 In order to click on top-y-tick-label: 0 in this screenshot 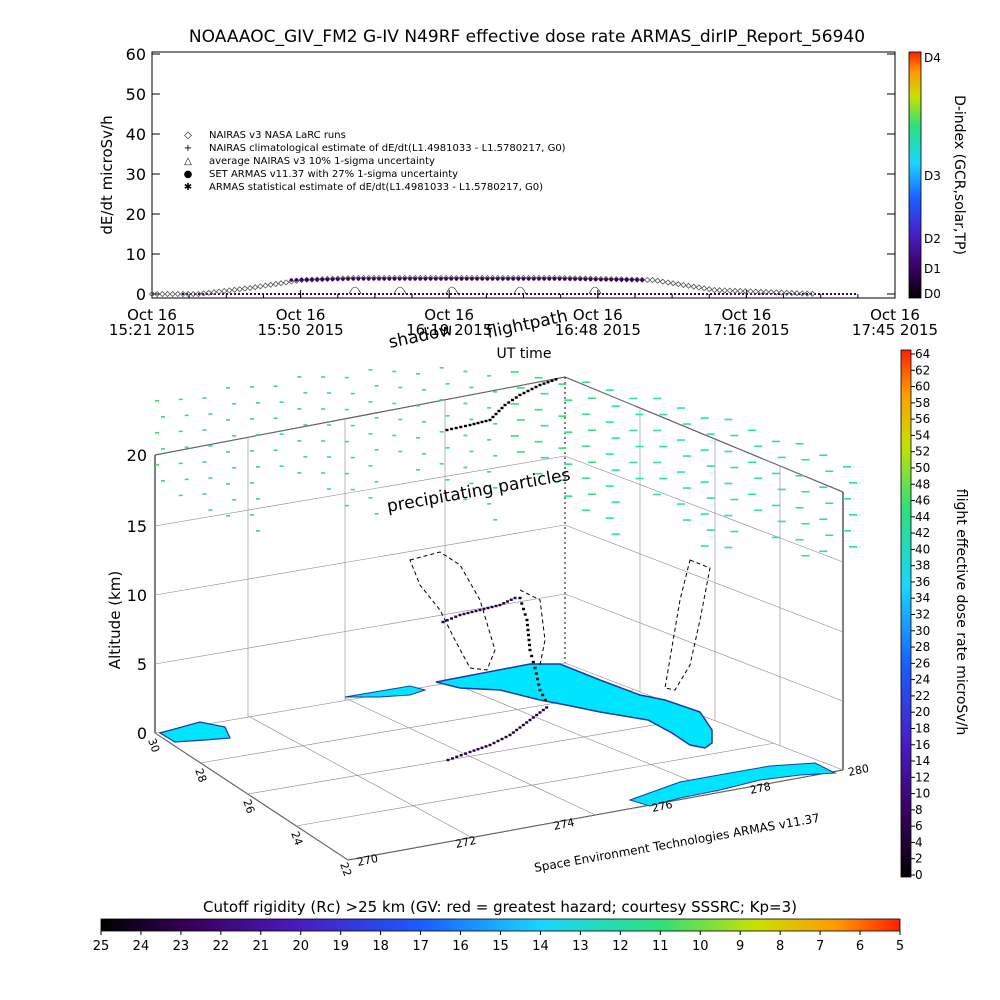, I will do `click(141, 294)`.